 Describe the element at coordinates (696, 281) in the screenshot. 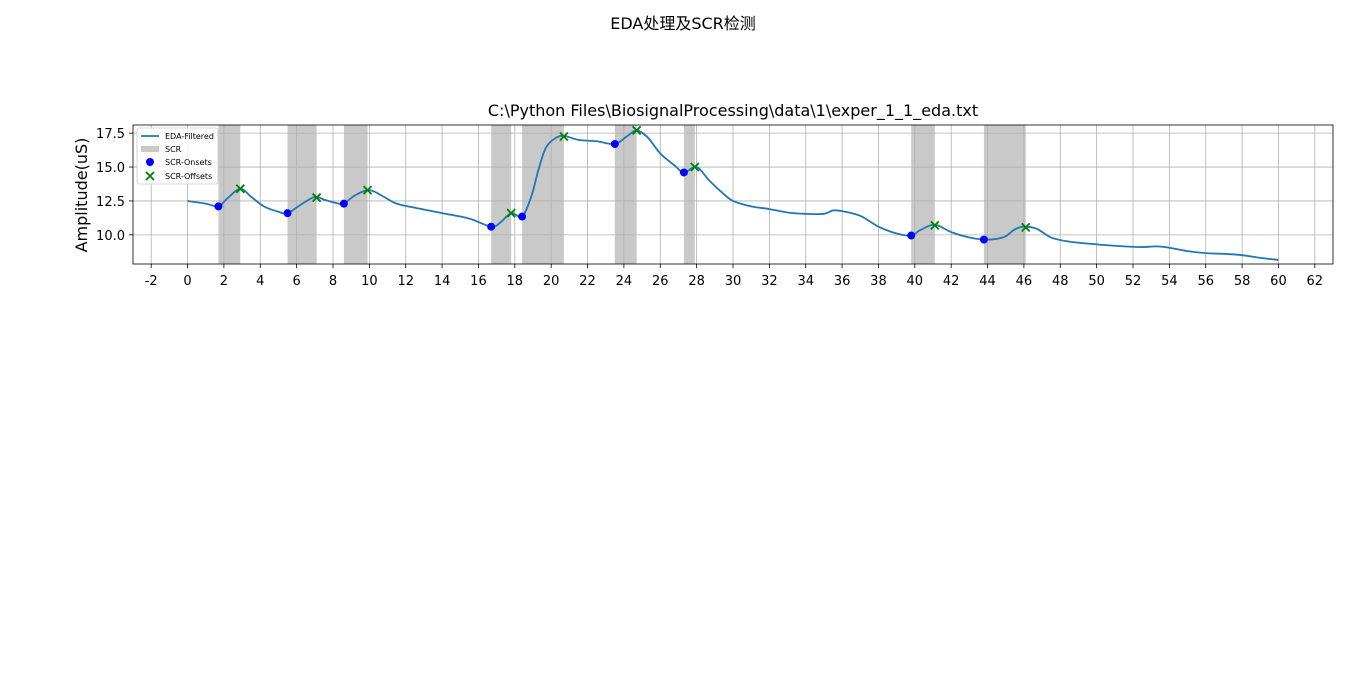

I see `x-tick-label: 28` at that location.